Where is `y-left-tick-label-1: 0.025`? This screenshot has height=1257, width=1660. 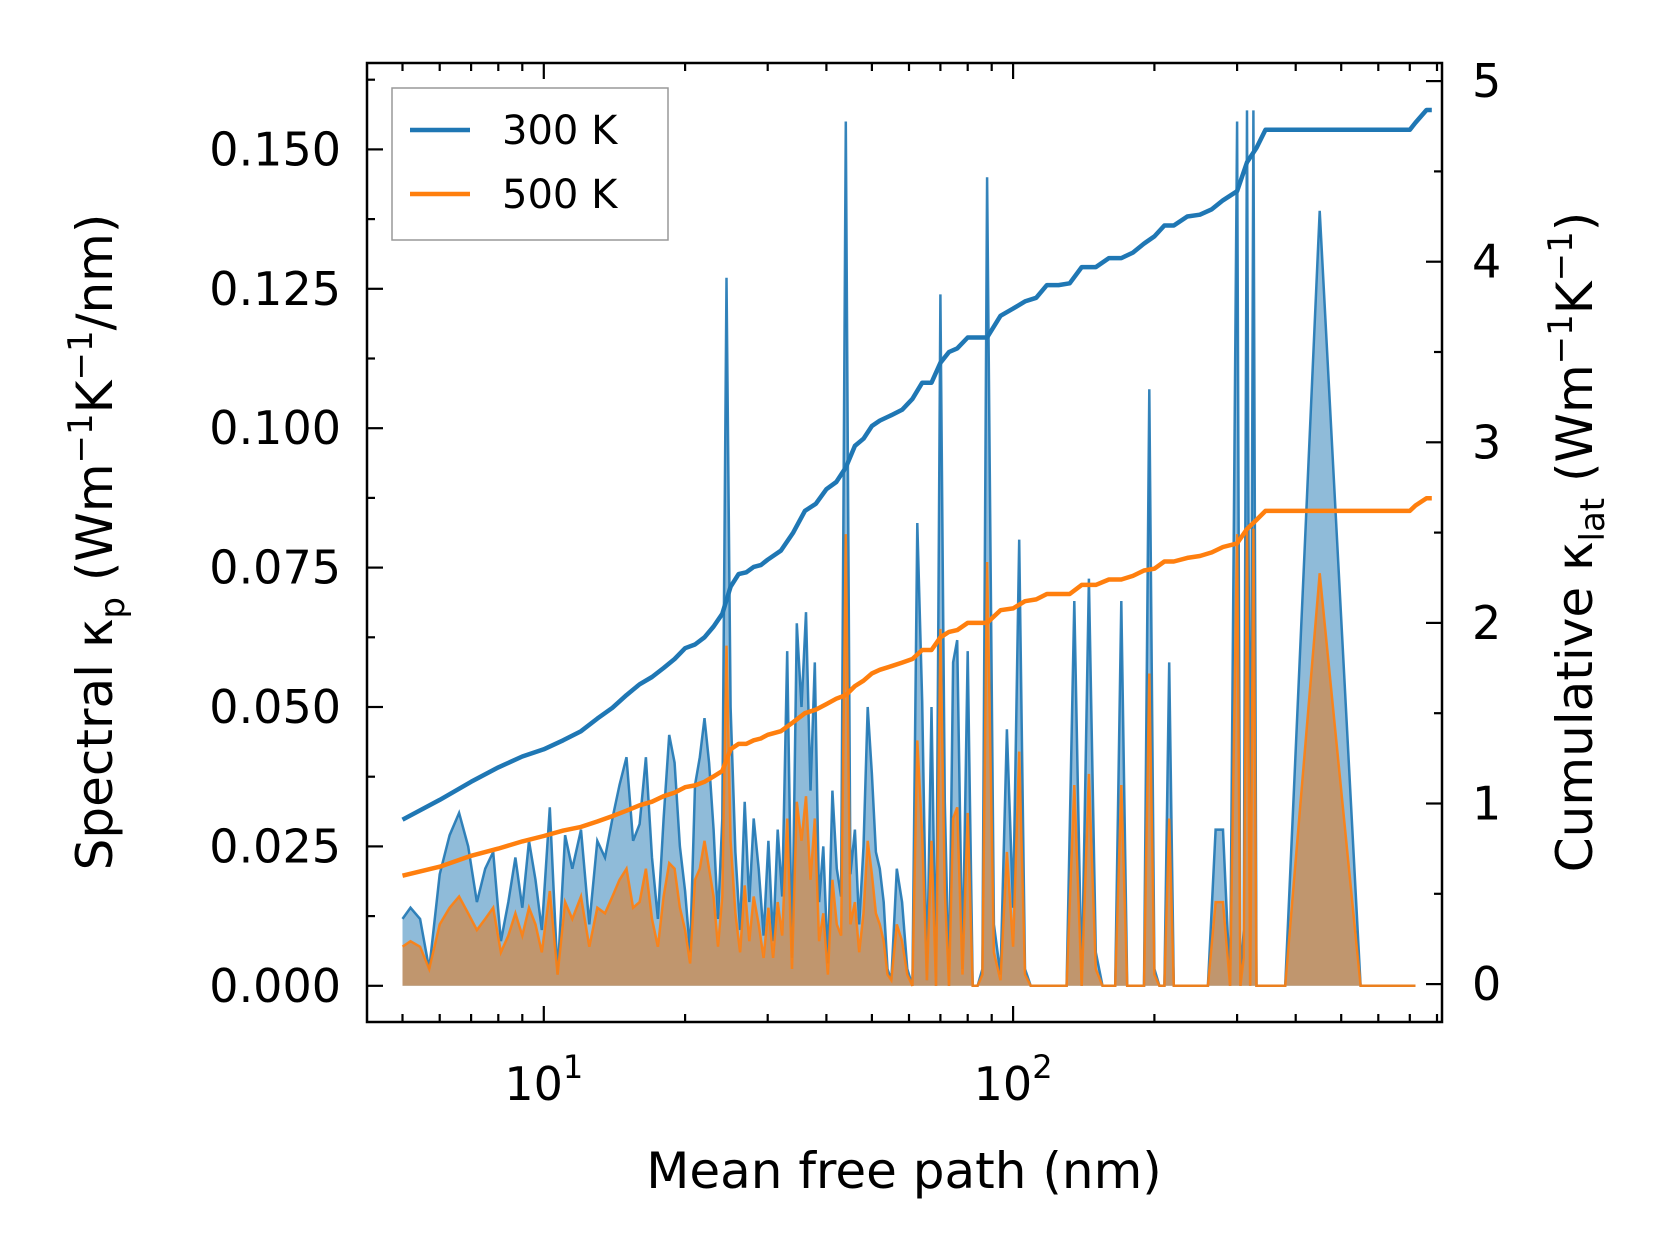 y-left-tick-label-1: 0.025 is located at coordinates (275, 846).